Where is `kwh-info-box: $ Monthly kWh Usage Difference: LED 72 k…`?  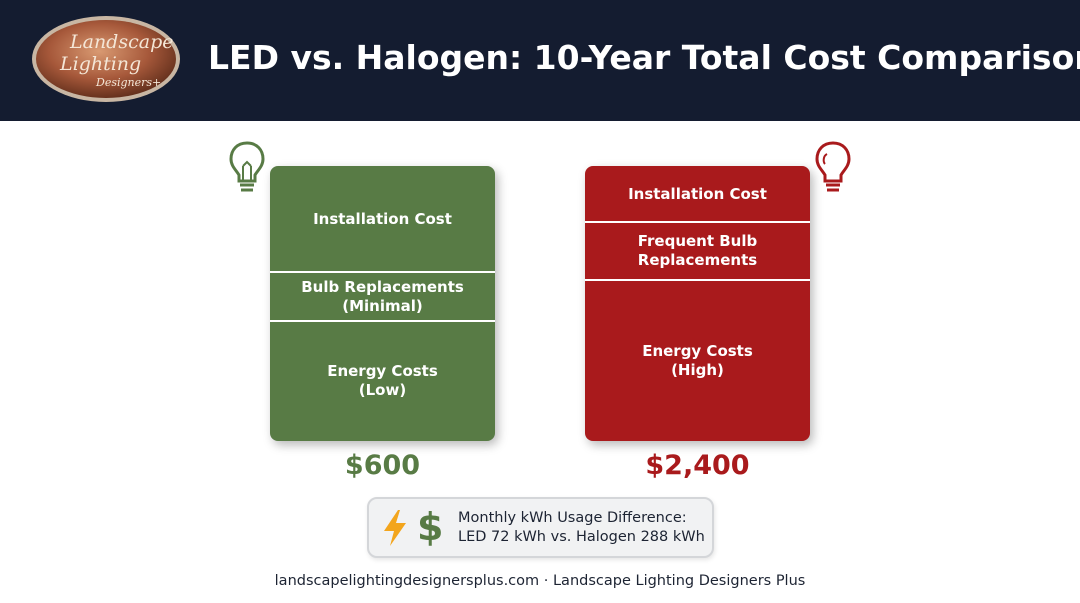
kwh-info-box: $ Monthly kWh Usage Difference: LED 72 k… is located at coordinates (540, 527).